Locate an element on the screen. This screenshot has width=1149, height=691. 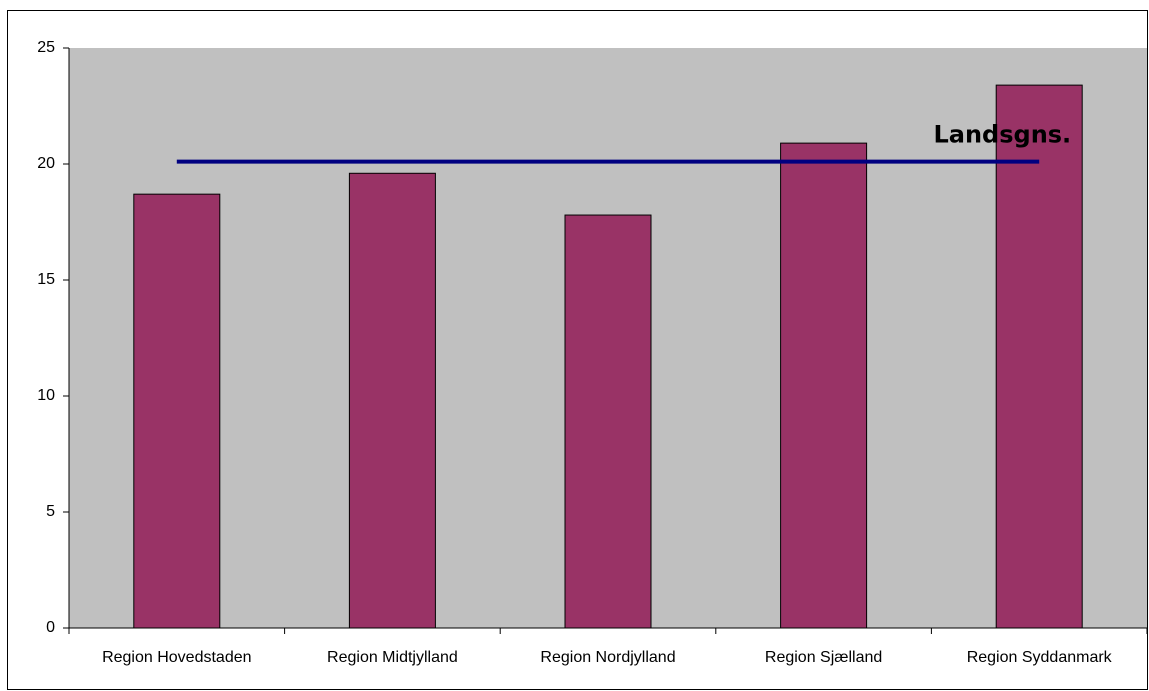
x-tick-label: Region Syddanmark is located at coordinates (1040, 657).